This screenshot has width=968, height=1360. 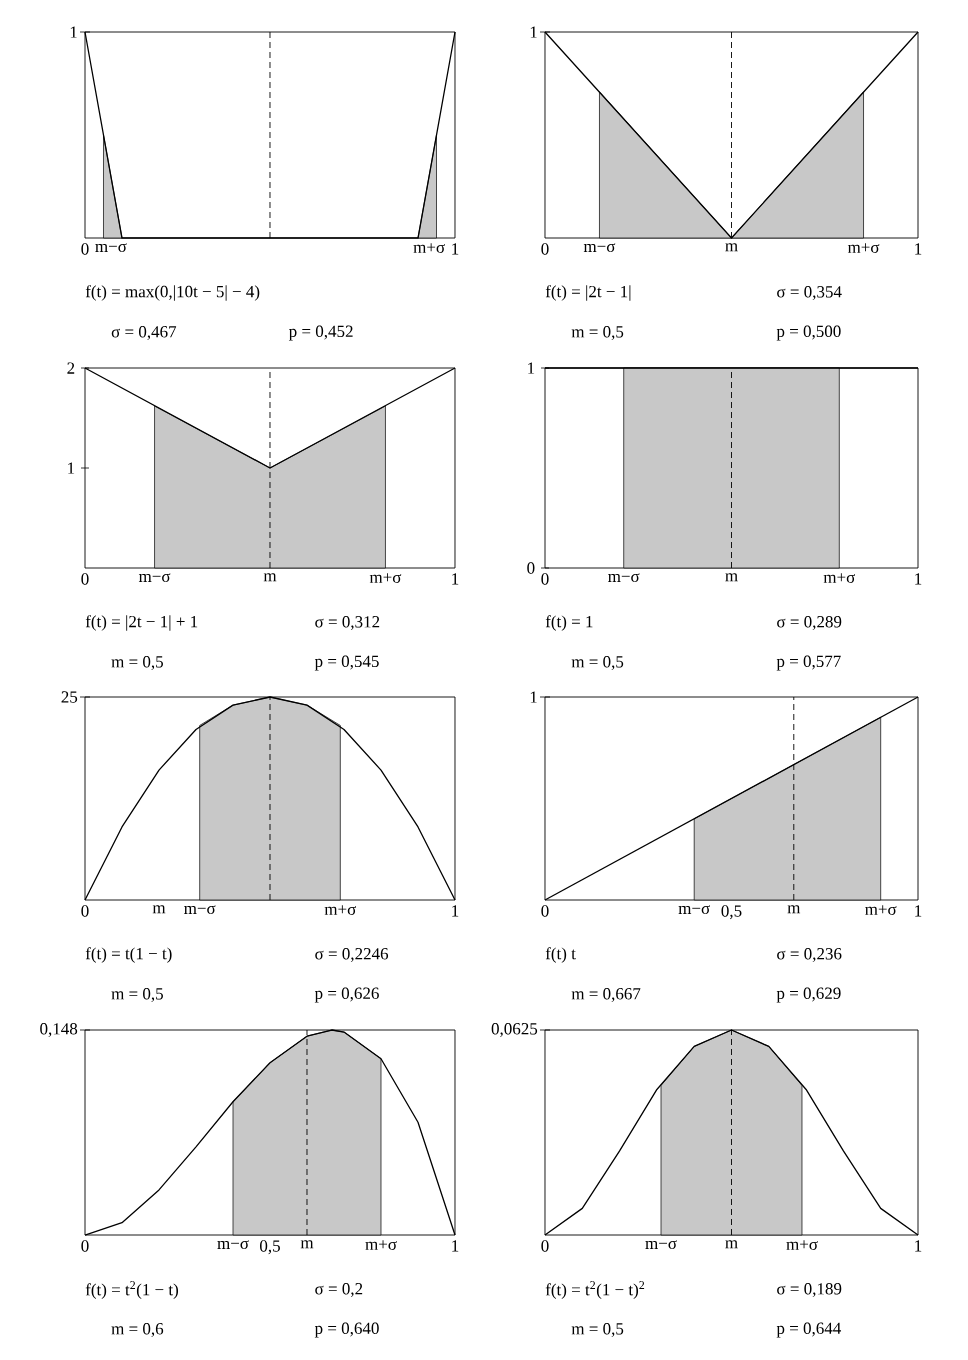 I want to click on text: 25, so click(x=69, y=697).